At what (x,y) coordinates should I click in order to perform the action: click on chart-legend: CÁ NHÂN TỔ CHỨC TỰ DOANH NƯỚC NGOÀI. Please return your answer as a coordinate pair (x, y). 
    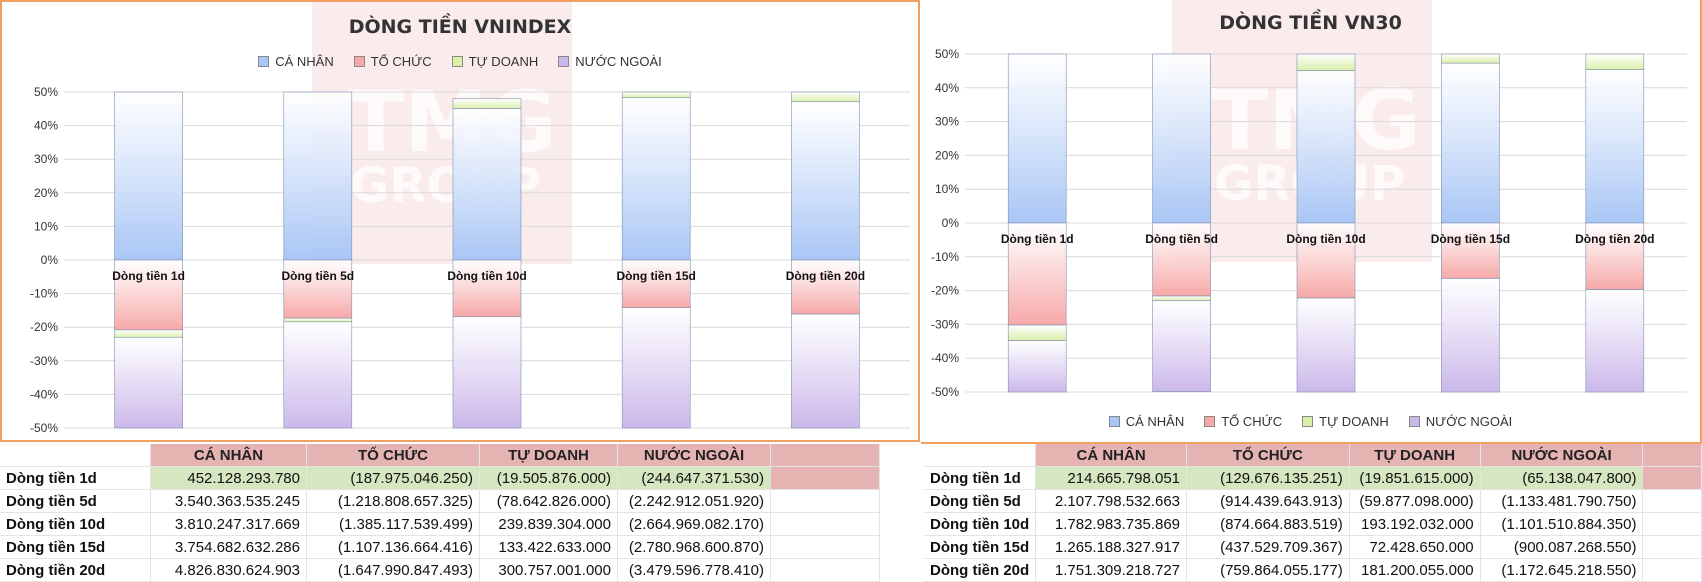
    Looking at the image, I should click on (1310, 421).